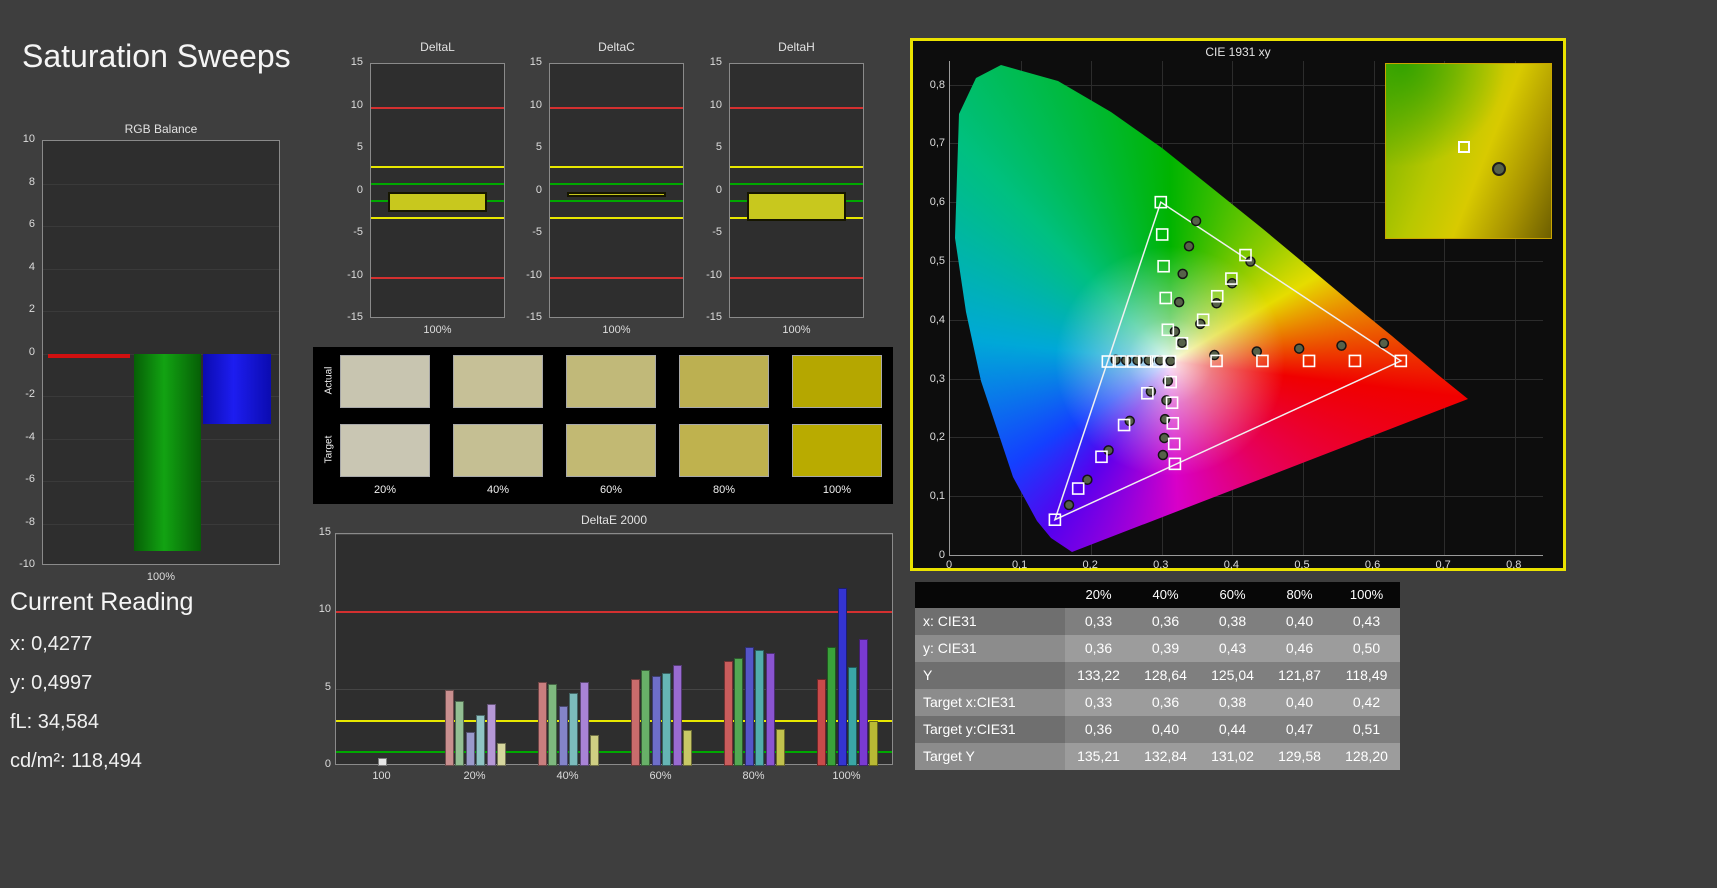 The image size is (1717, 888). Describe the element at coordinates (1463, 146) in the screenshot. I see `inset-target-square` at that location.